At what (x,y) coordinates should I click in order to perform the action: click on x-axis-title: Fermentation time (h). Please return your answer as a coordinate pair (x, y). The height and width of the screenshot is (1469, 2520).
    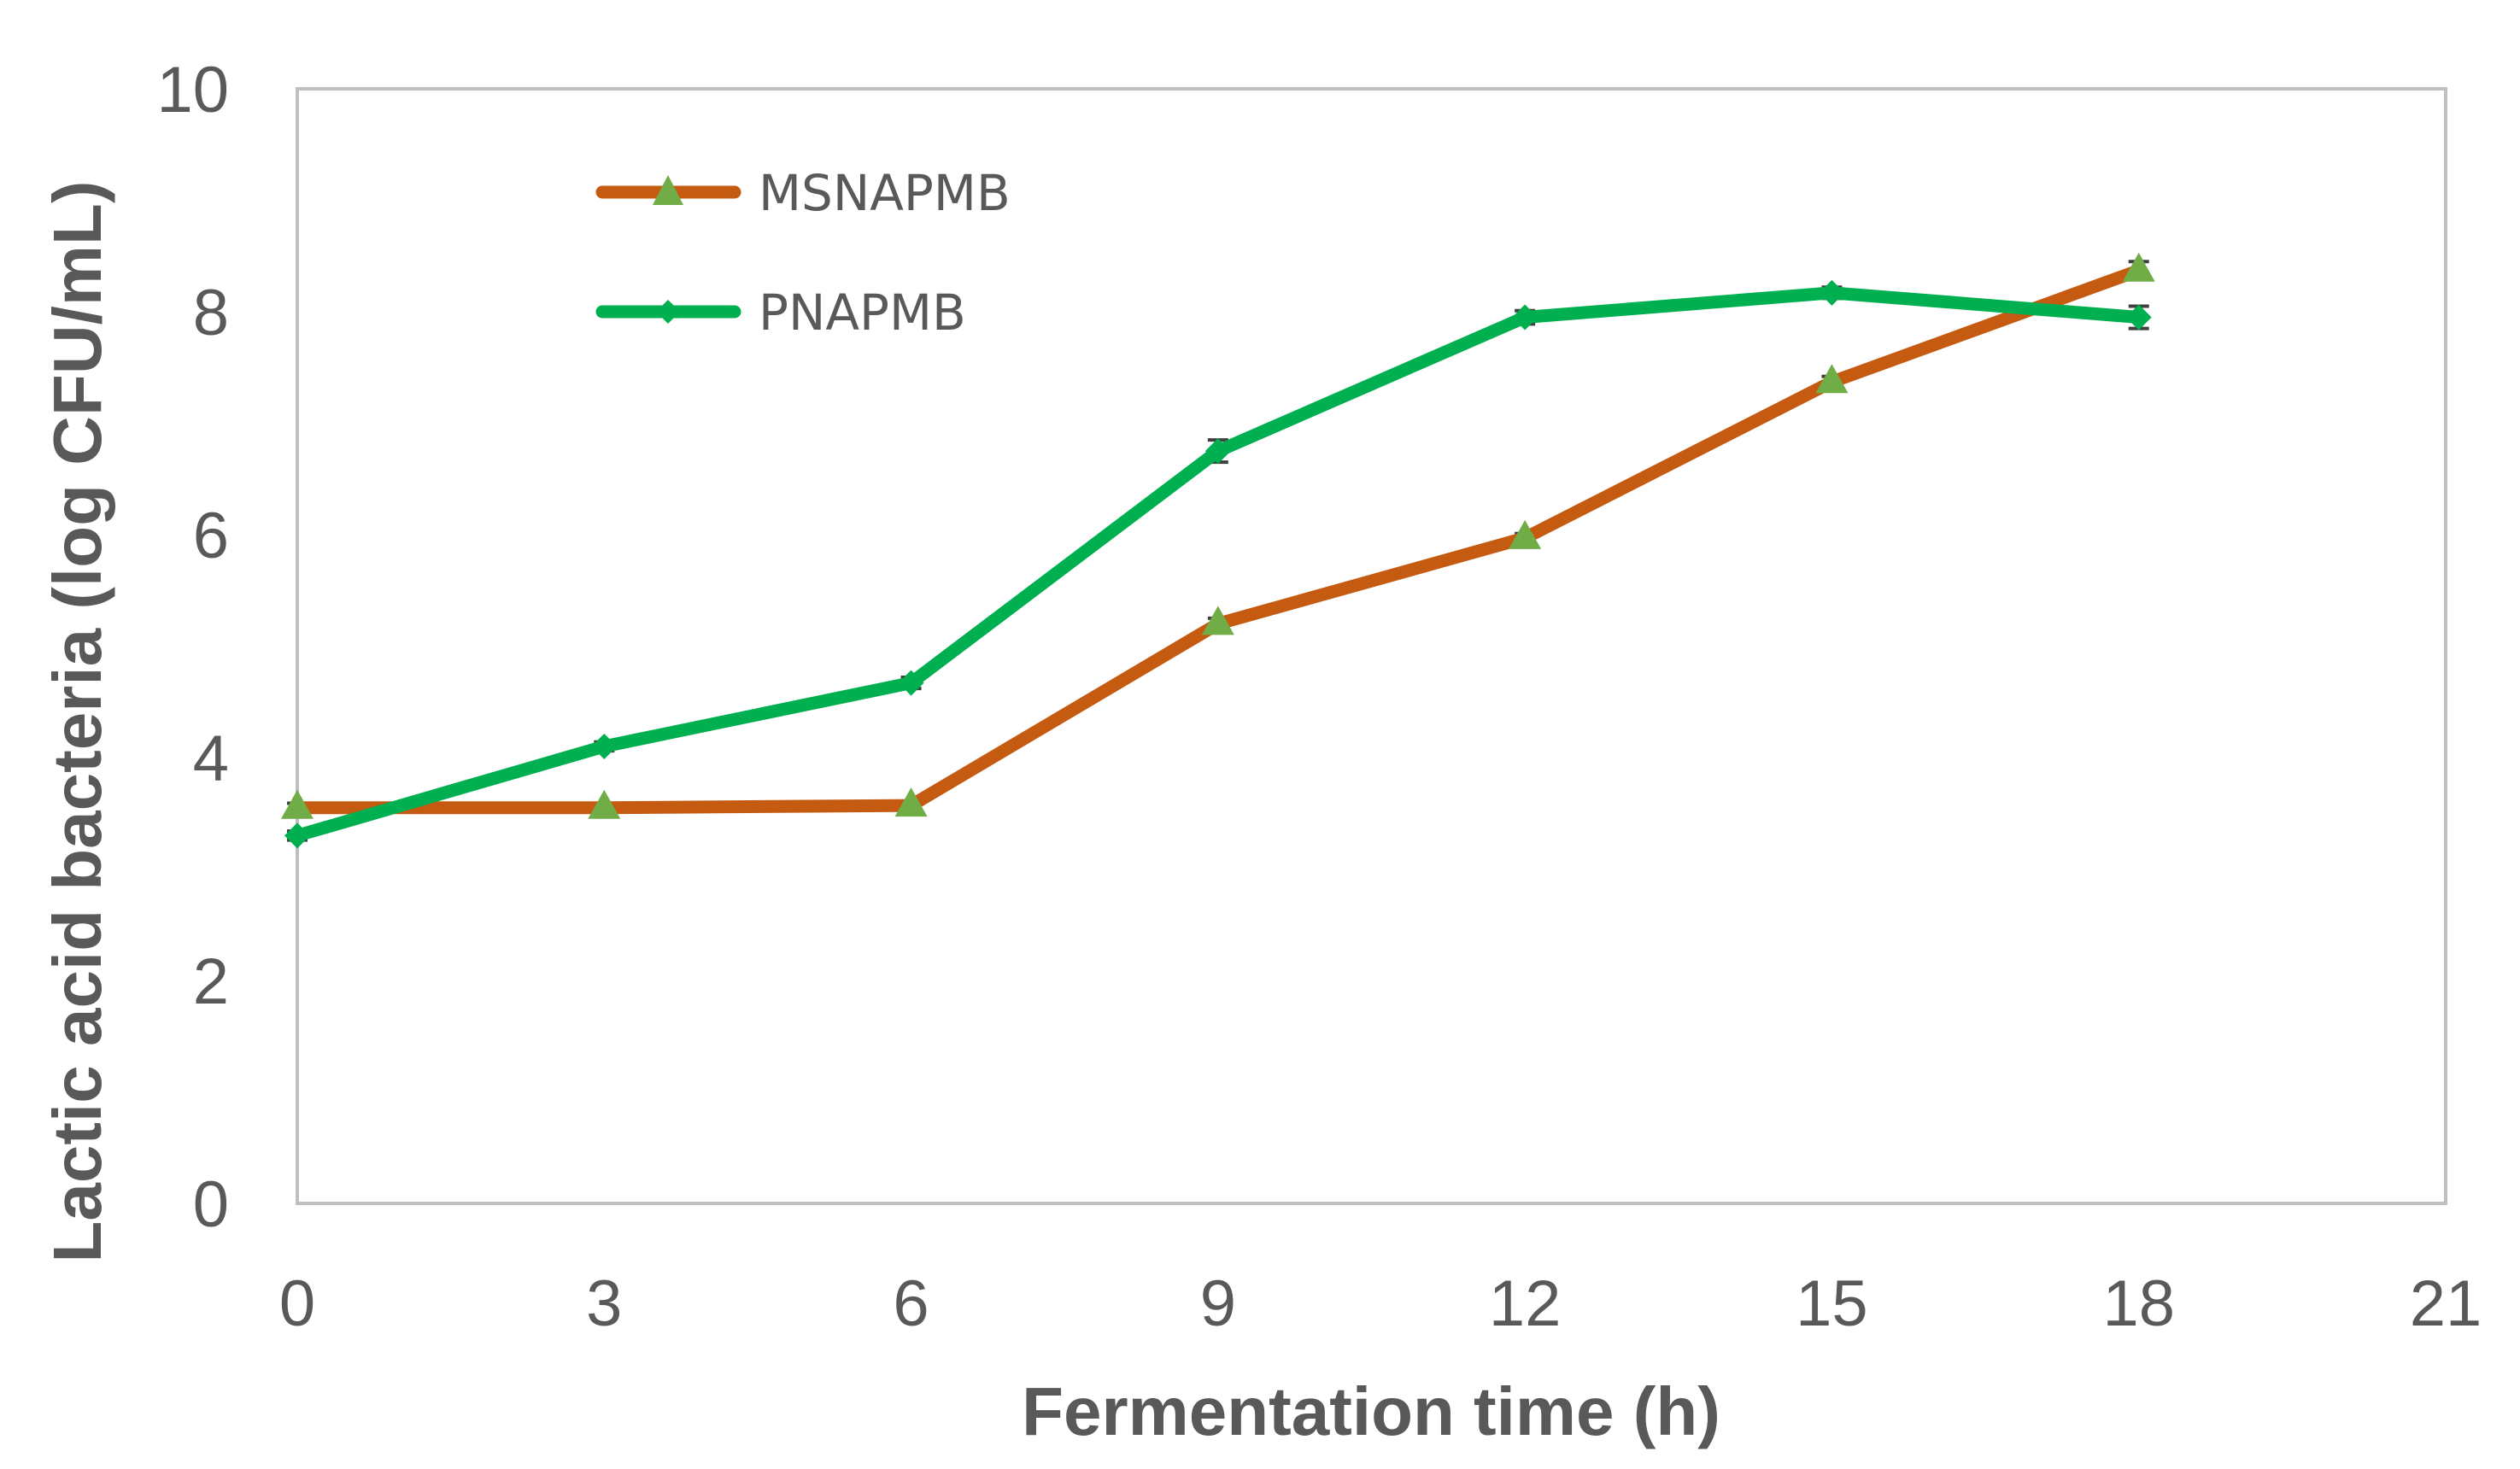
    Looking at the image, I should click on (1371, 1411).